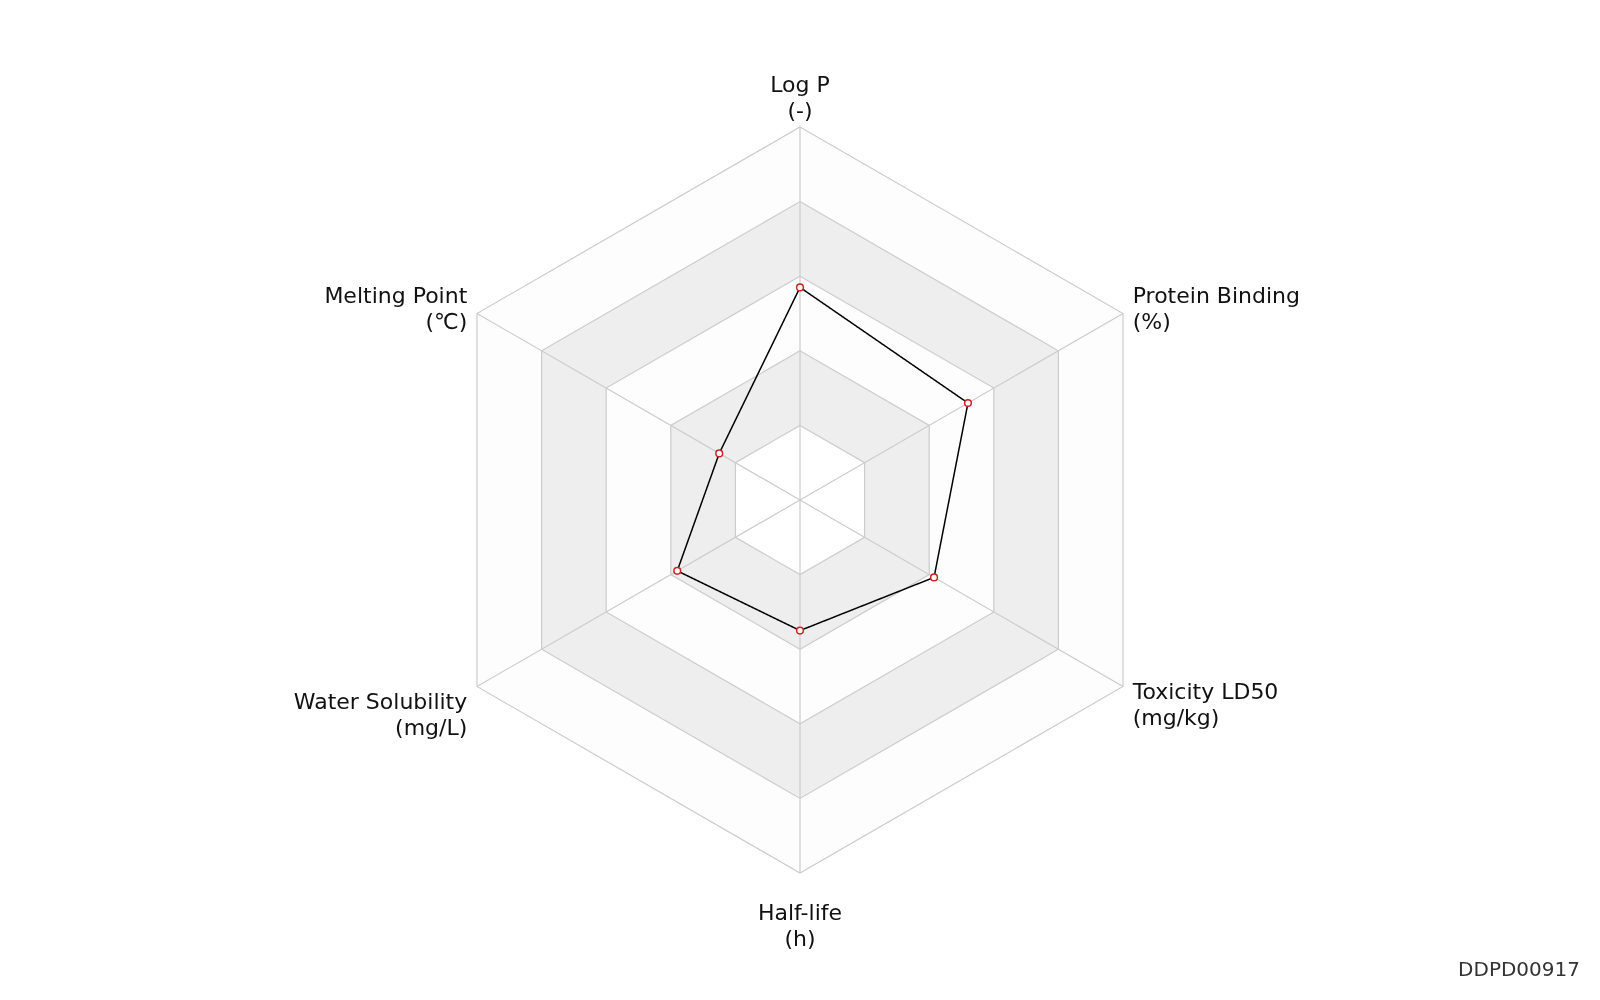  I want to click on spoke-label: Half-life (h), so click(800, 925).